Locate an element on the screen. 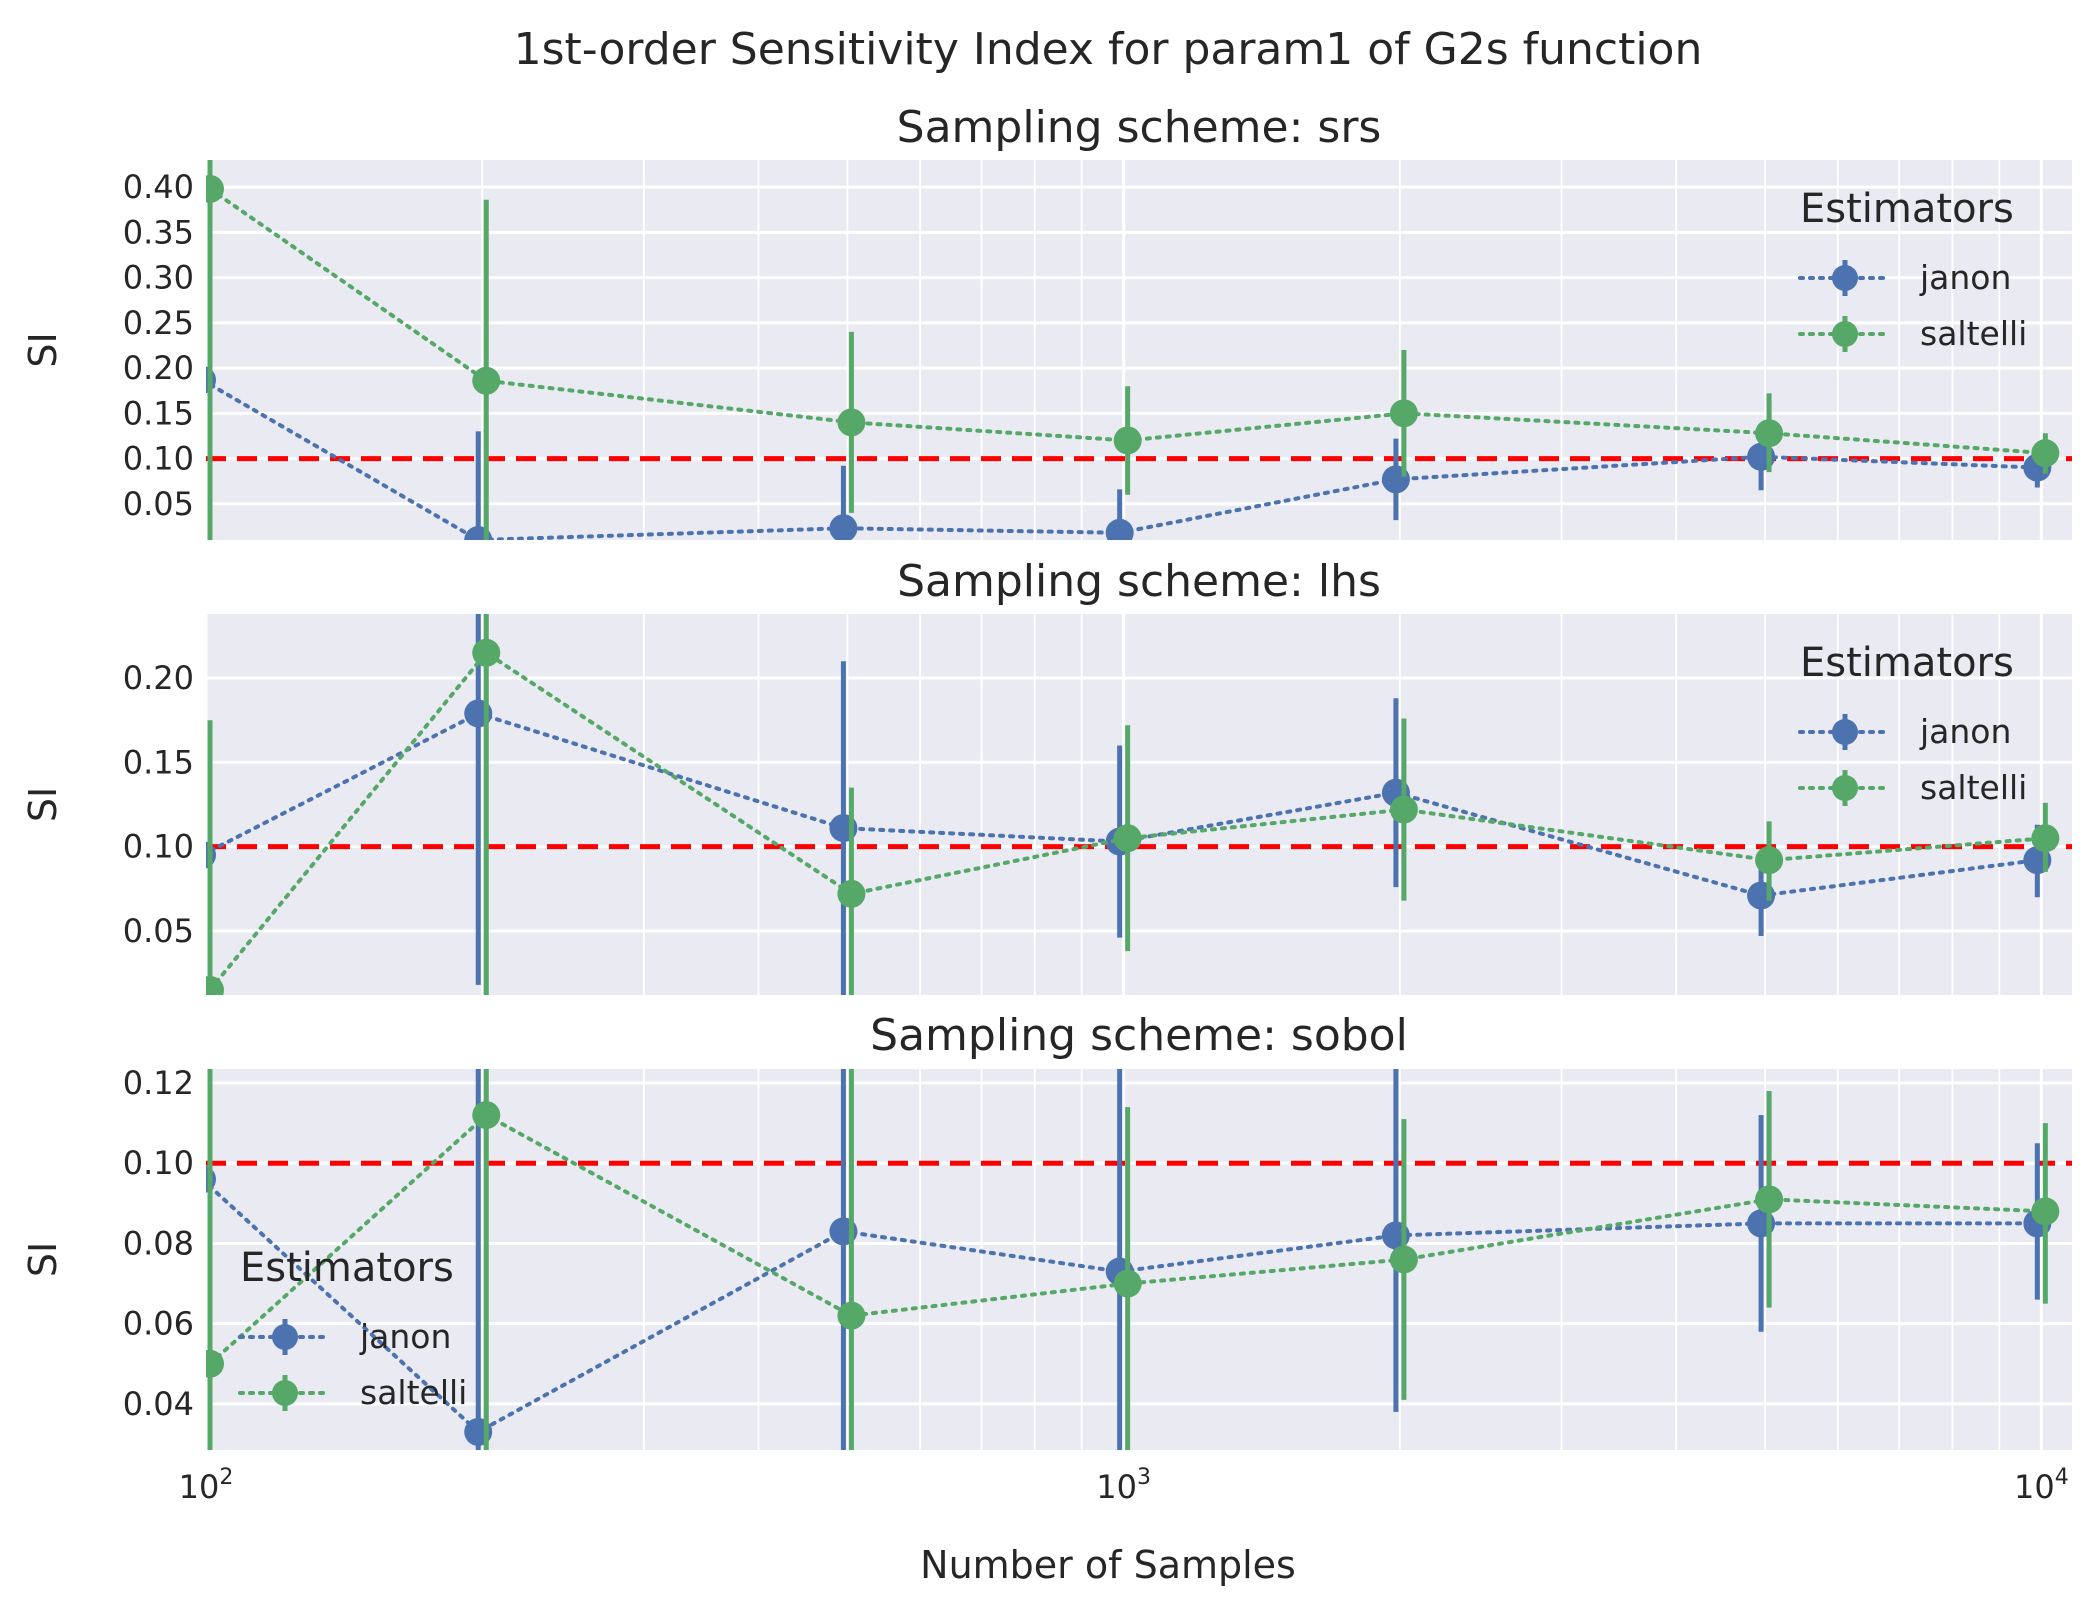 This screenshot has height=1609, width=2097. y-tick-label: 0.06 is located at coordinates (158, 1324).